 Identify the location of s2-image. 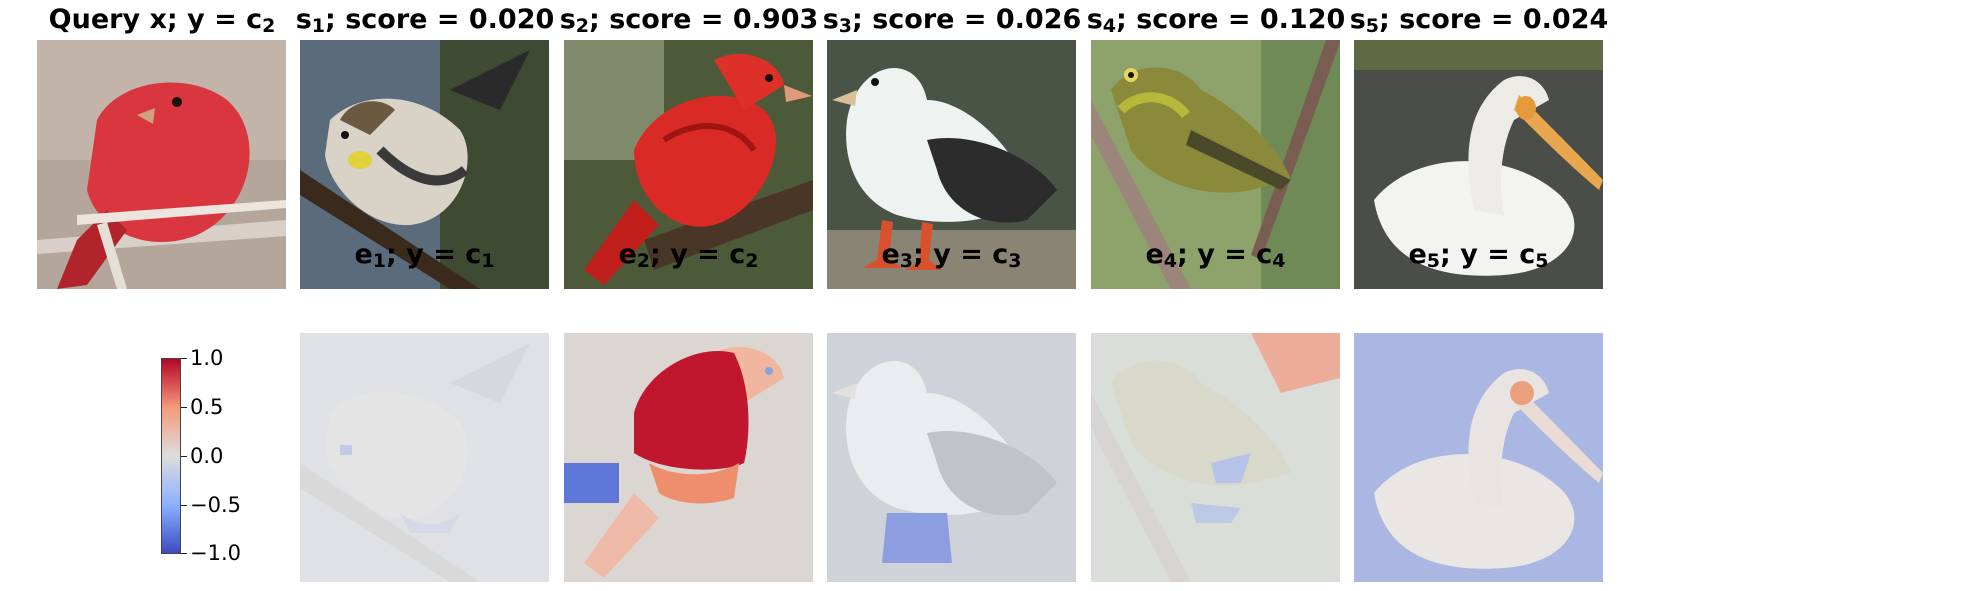
(688, 164).